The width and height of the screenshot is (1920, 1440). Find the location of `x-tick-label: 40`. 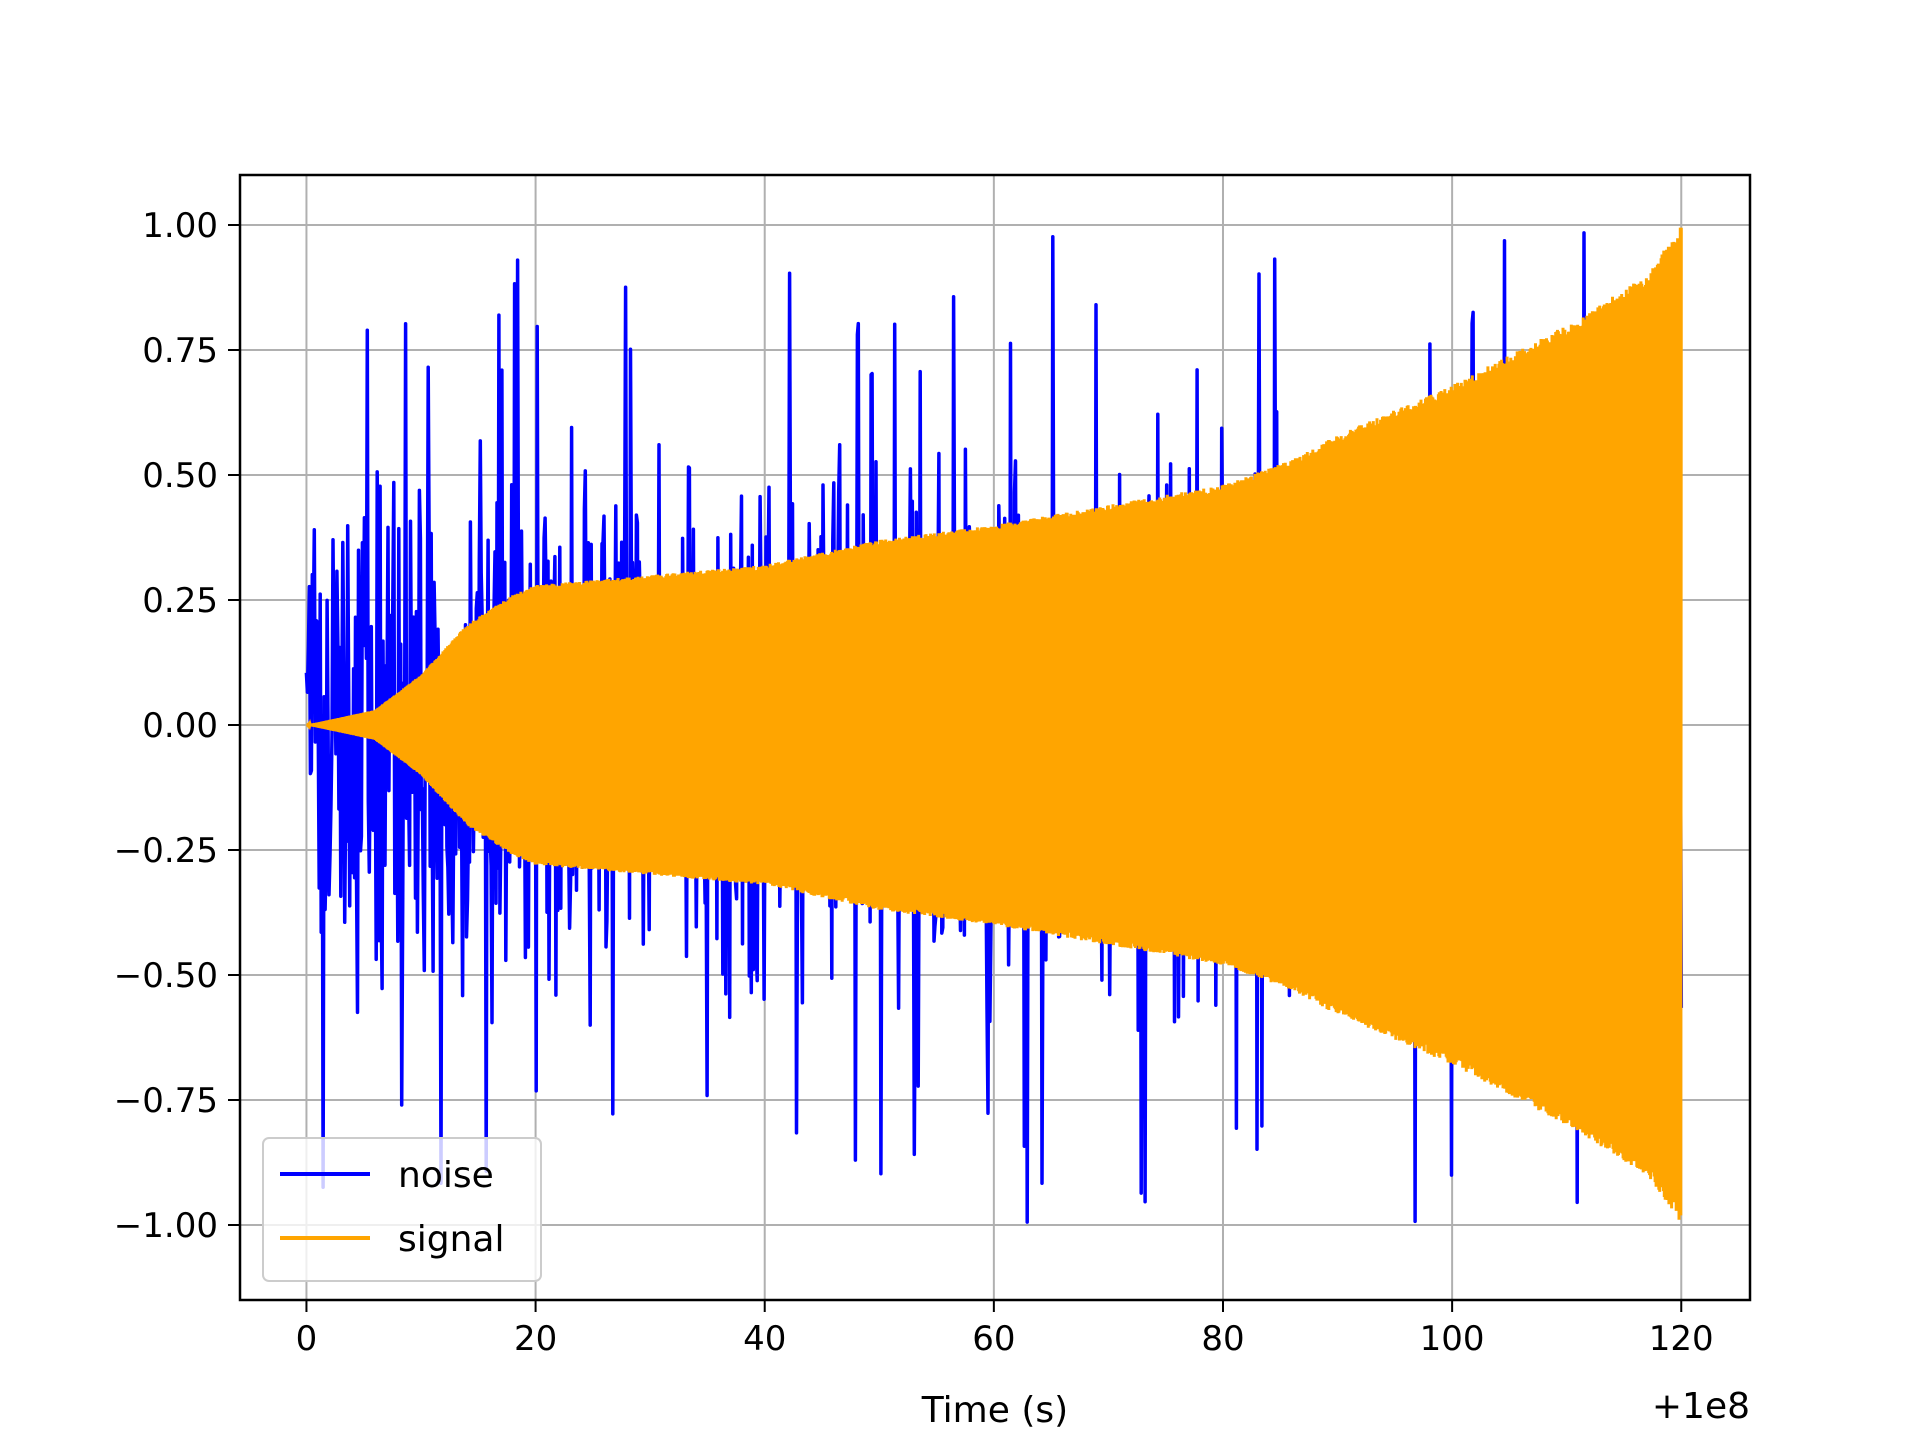

x-tick-label: 40 is located at coordinates (764, 1339).